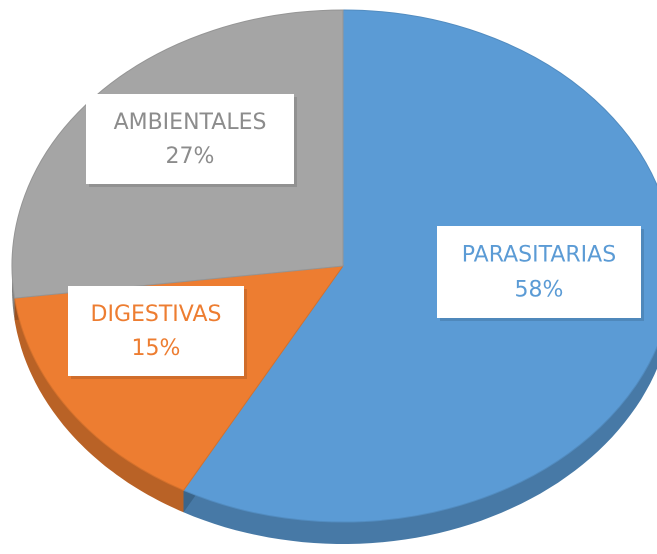  What do you see at coordinates (190, 156) in the screenshot?
I see `value-label: 27%` at bounding box center [190, 156].